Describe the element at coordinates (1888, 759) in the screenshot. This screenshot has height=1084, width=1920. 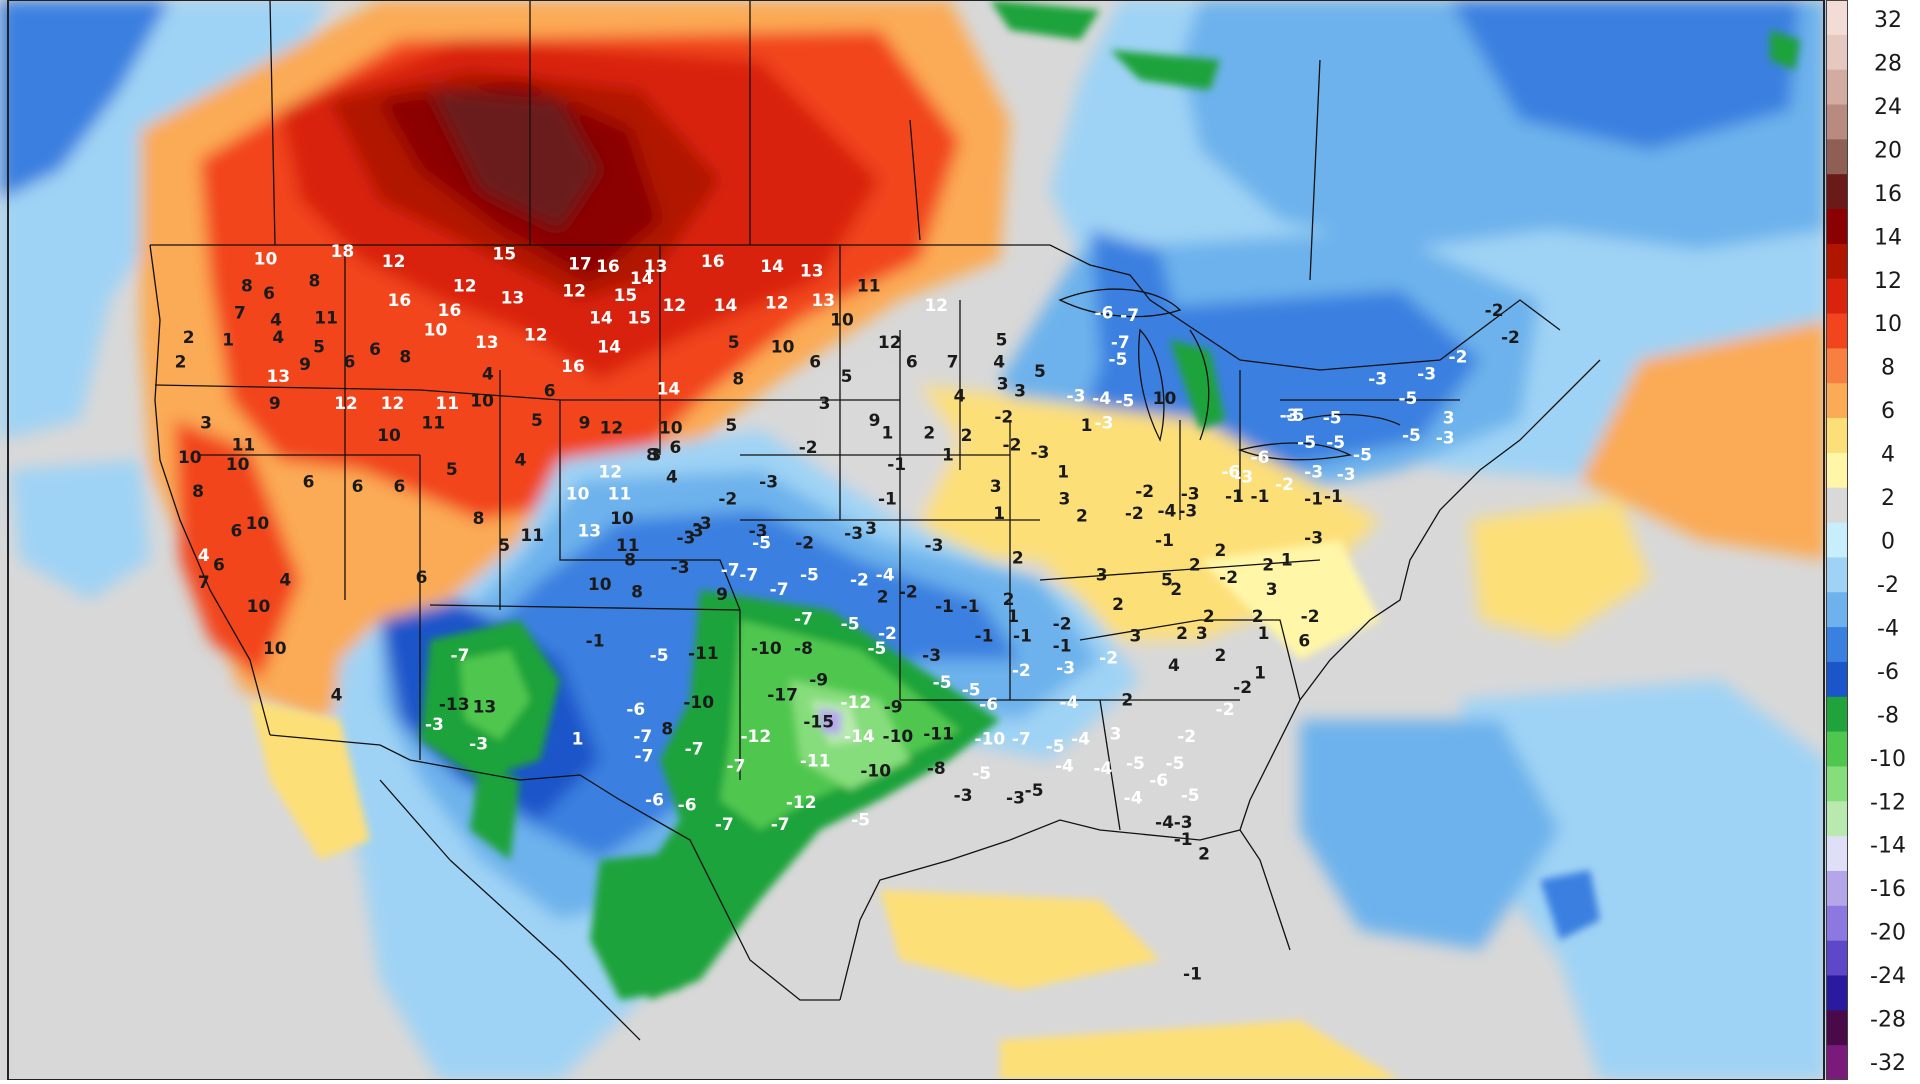
I see `legend-tick-label: -10` at that location.